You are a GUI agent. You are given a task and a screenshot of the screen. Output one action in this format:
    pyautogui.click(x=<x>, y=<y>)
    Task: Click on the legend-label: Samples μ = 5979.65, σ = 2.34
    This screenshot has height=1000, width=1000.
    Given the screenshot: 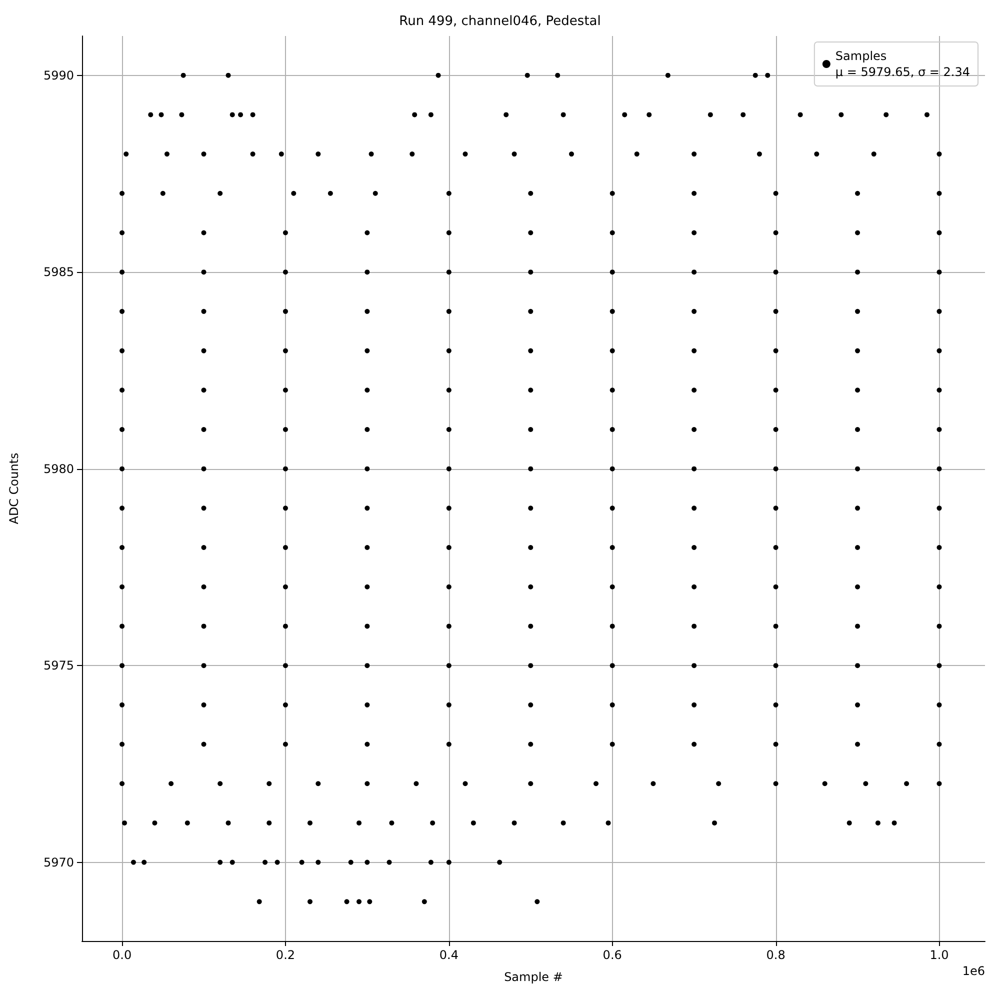 What is the action you would take?
    pyautogui.click(x=902, y=64)
    